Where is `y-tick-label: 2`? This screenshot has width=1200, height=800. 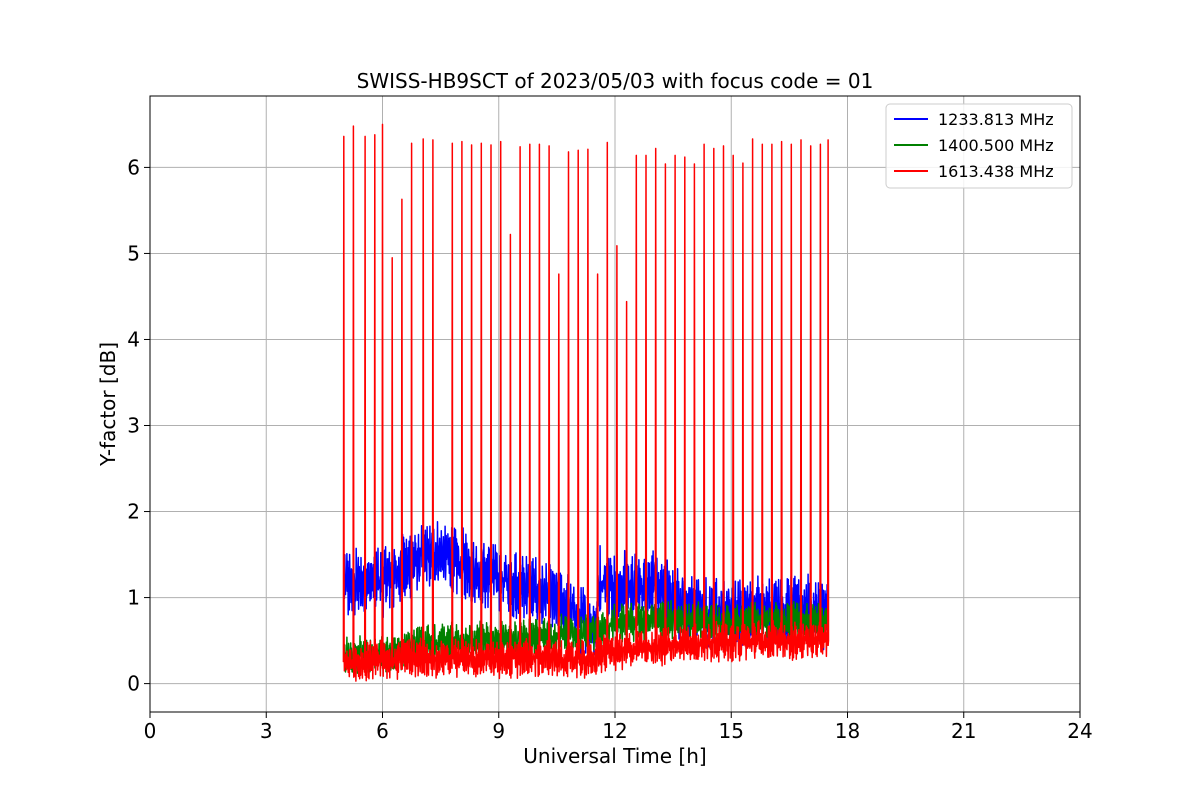 y-tick-label: 2 is located at coordinates (133, 512).